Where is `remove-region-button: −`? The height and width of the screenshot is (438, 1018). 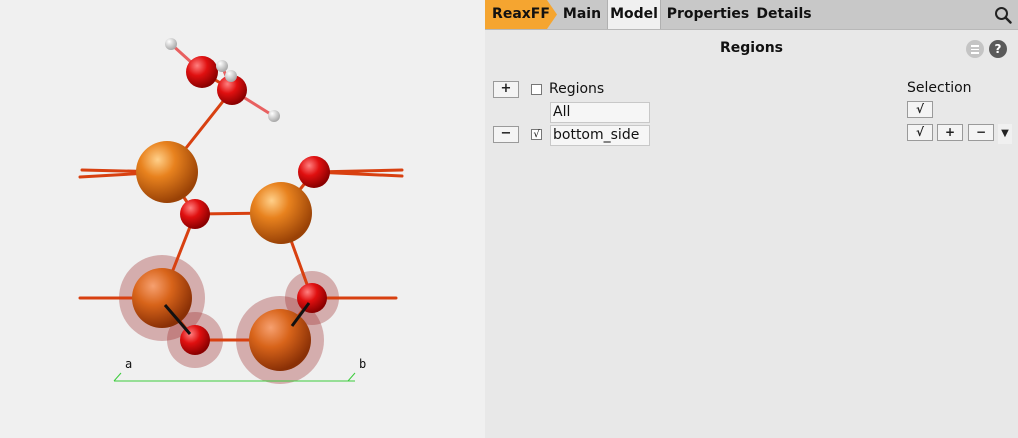
remove-region-button: − is located at coordinates (506, 134).